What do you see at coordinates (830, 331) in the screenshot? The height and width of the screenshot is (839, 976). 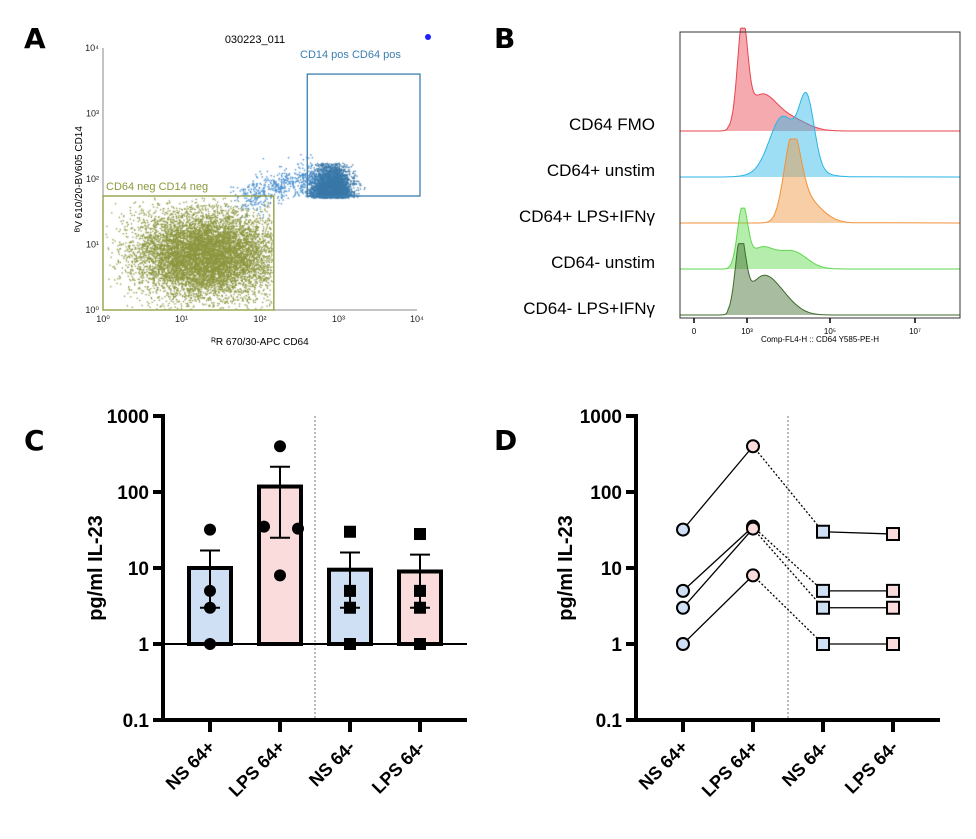 I see `x-tick-b: 10⁵` at bounding box center [830, 331].